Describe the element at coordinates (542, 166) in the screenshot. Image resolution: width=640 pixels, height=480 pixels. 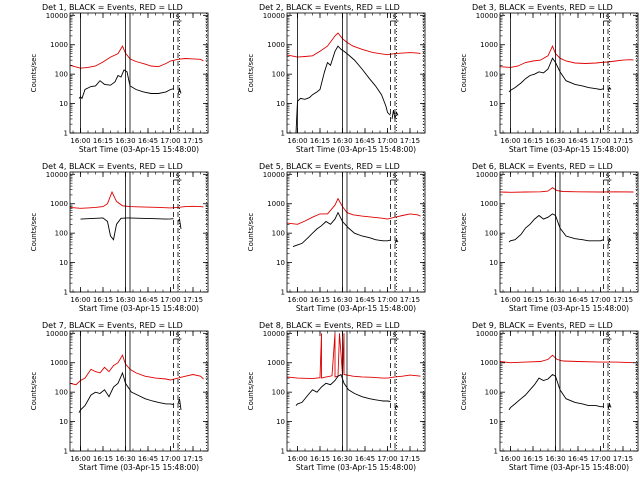
I see `panel-title: Det 6, BLACK = Events, RED = LLD` at that location.